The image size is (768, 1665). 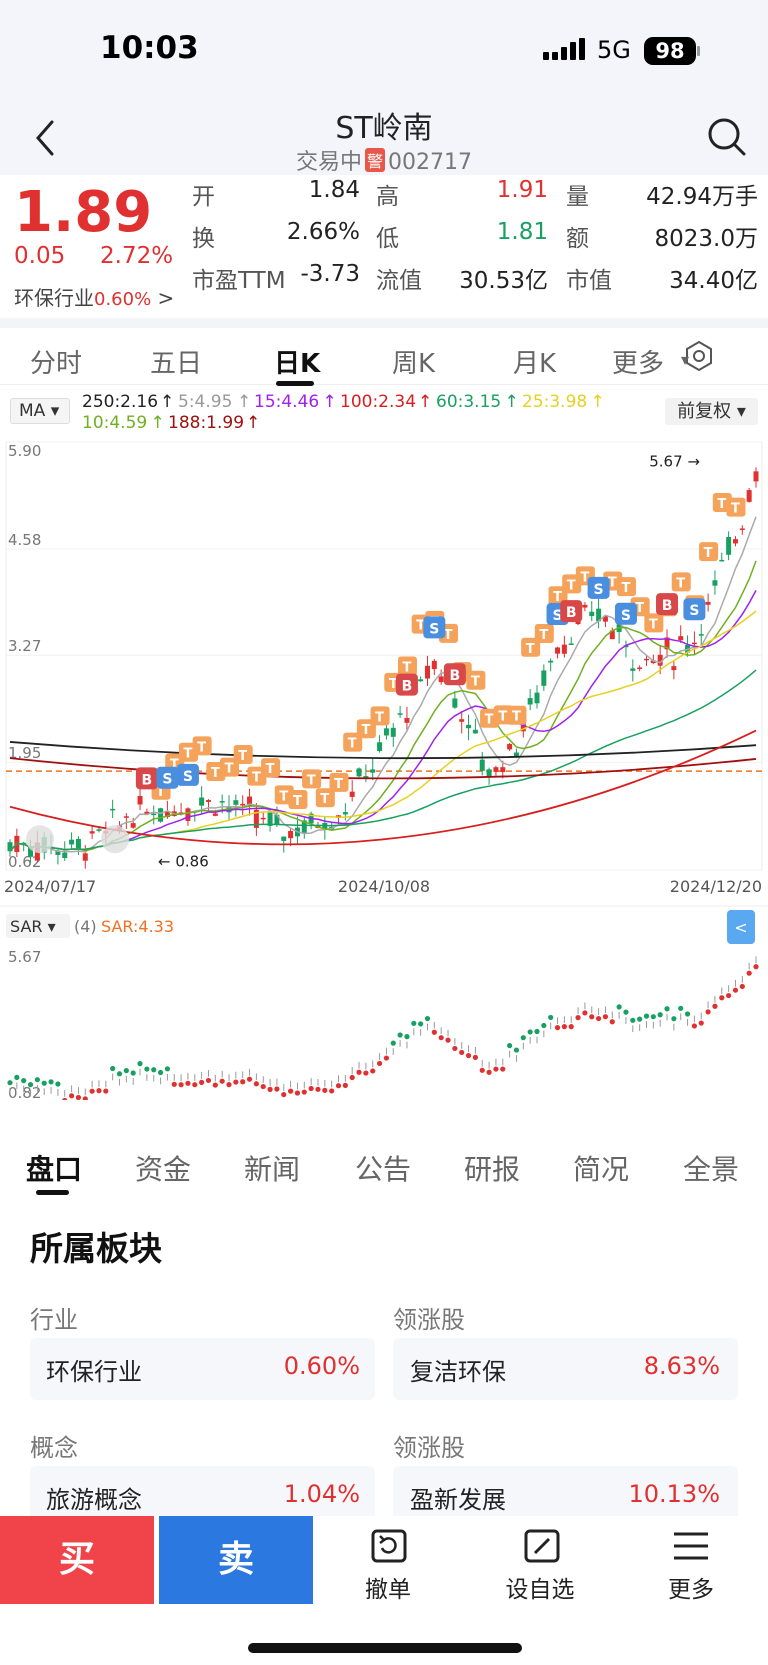 What do you see at coordinates (24, 451) in the screenshot?
I see `y-tick-label: 5.90` at bounding box center [24, 451].